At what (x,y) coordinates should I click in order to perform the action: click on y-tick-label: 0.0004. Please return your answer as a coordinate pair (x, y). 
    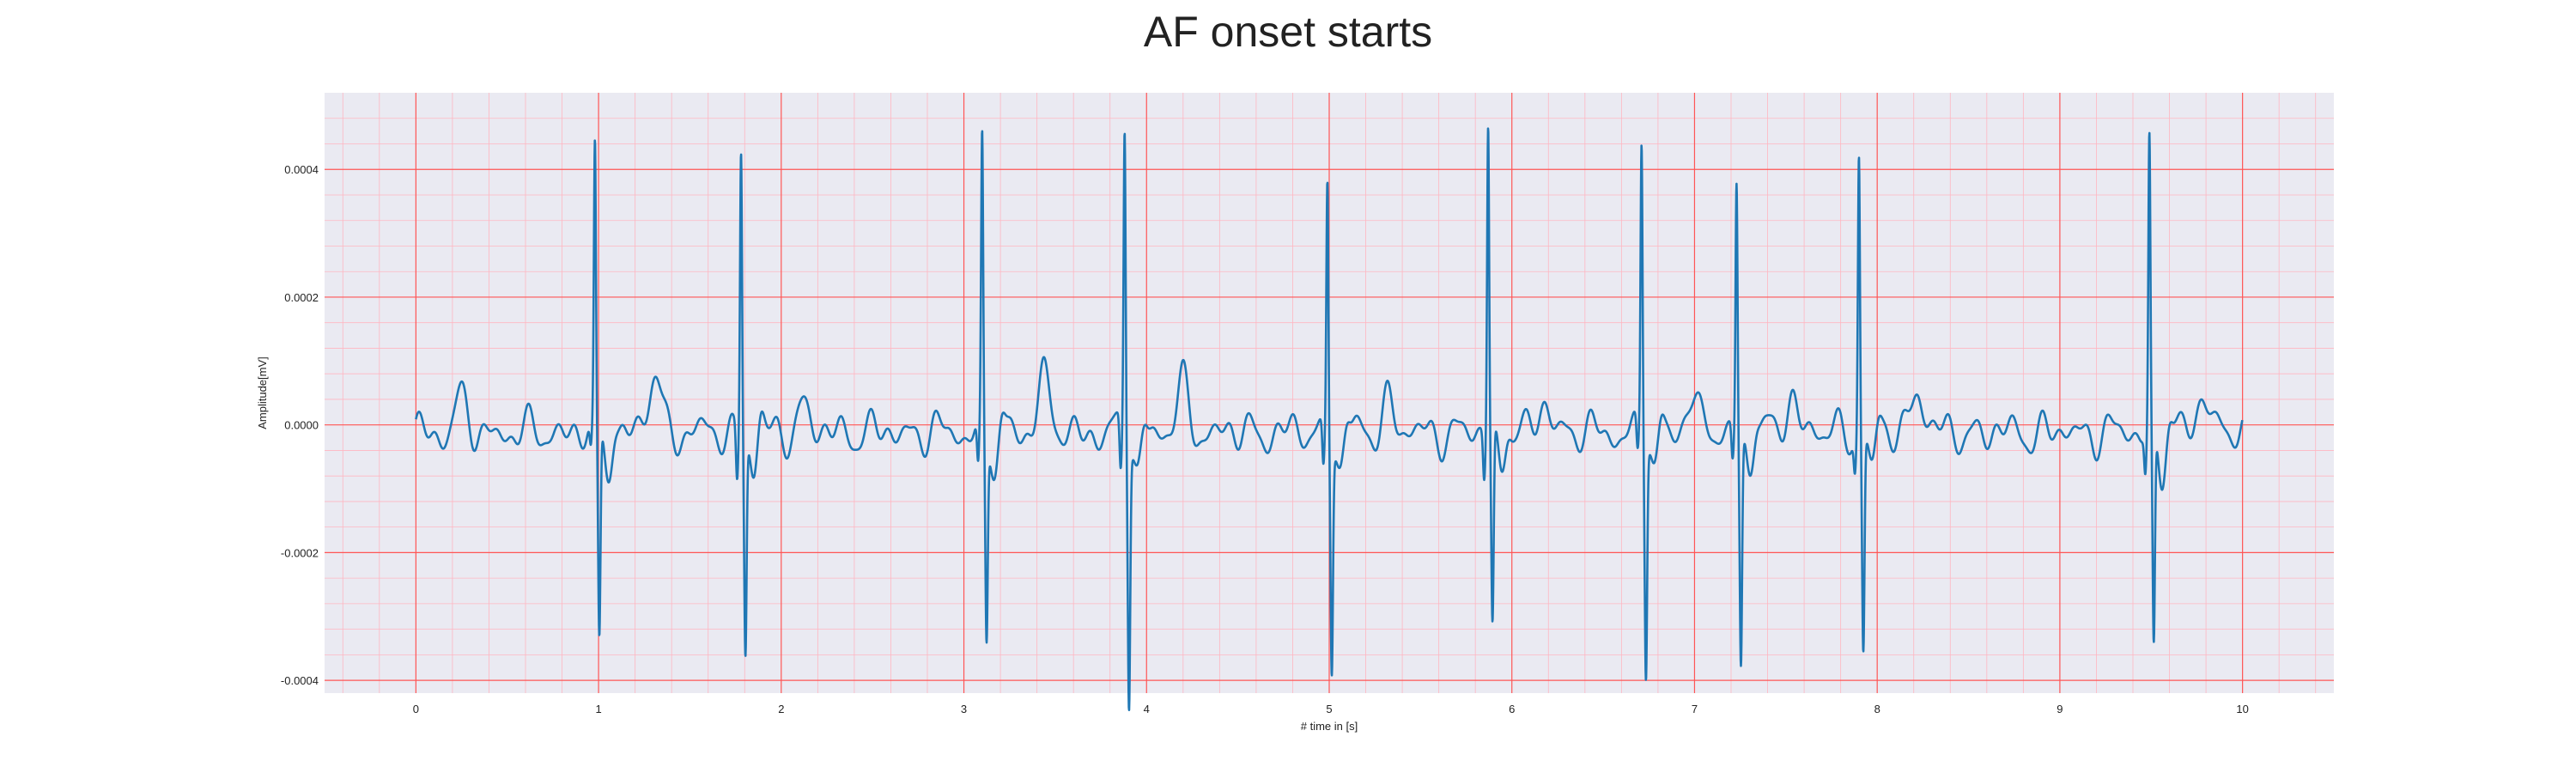
    Looking at the image, I should click on (301, 169).